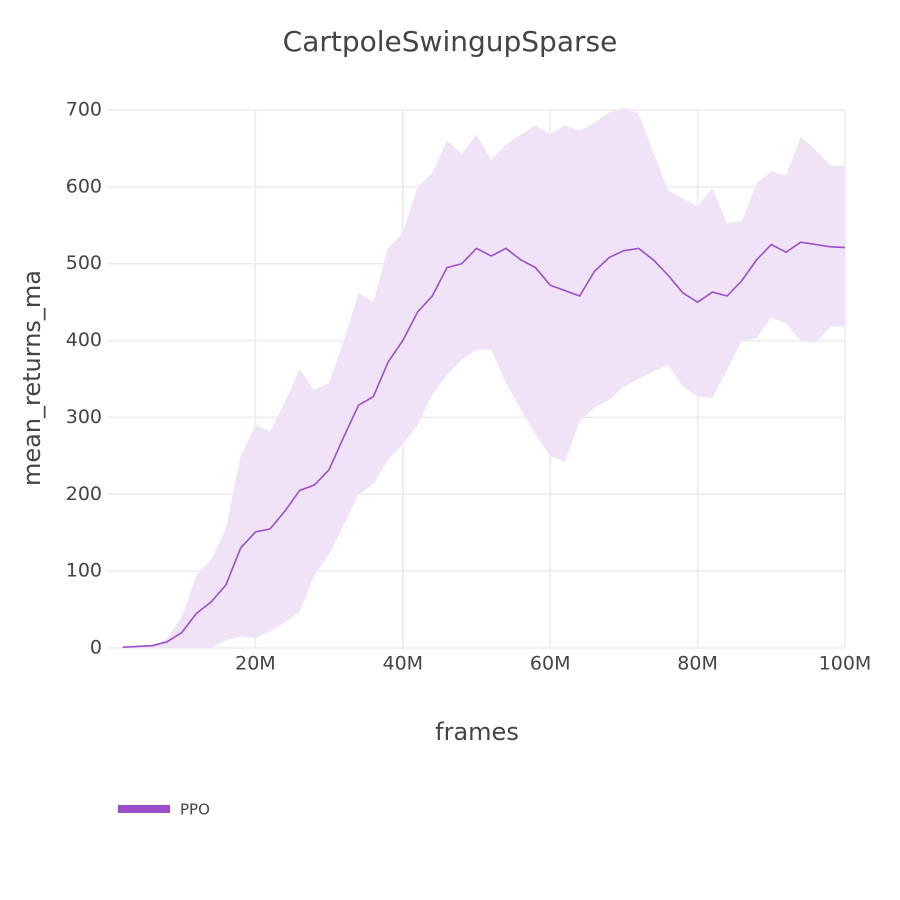 Image resolution: width=900 pixels, height=900 pixels. What do you see at coordinates (84, 417) in the screenshot?
I see `y-tick-label: 300` at bounding box center [84, 417].